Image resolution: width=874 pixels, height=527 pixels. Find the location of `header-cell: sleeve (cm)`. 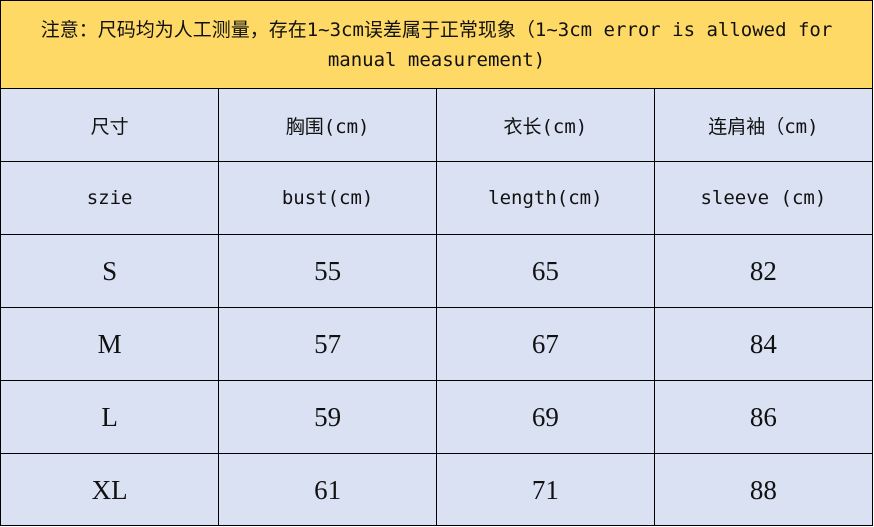

header-cell: sleeve (cm) is located at coordinates (762, 198).